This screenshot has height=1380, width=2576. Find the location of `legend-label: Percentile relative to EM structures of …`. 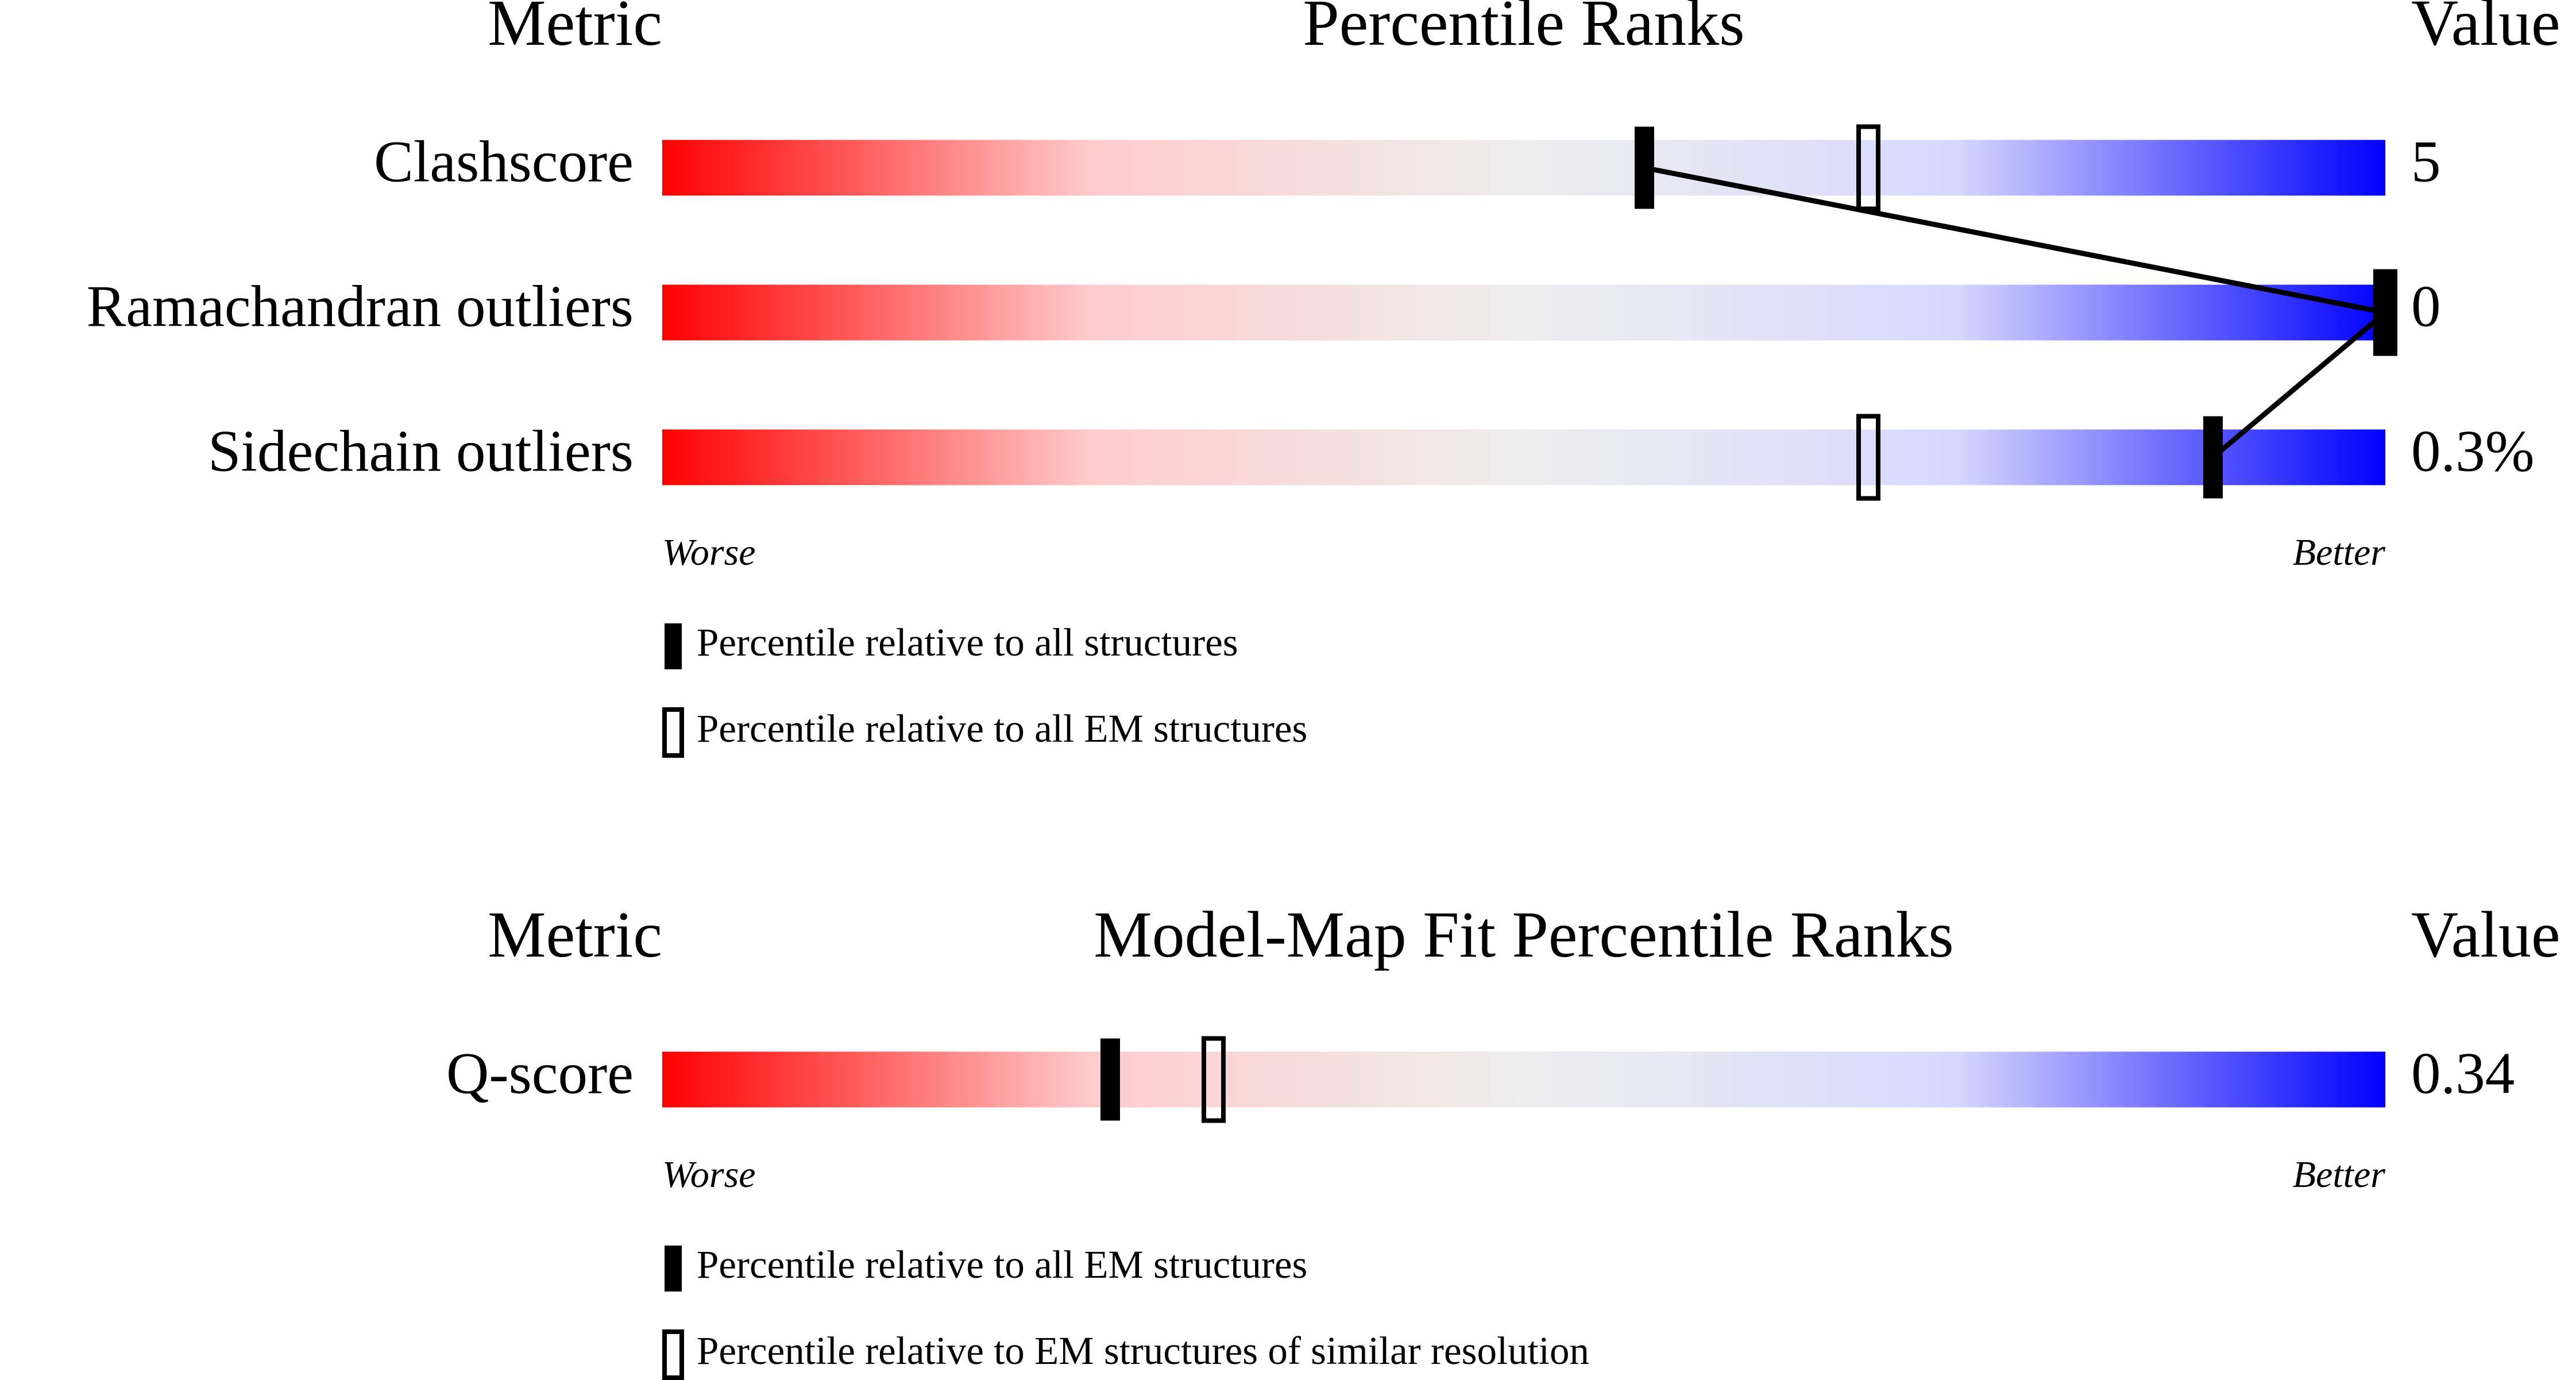

legend-label: Percentile relative to EM structures of … is located at coordinates (1143, 1351).